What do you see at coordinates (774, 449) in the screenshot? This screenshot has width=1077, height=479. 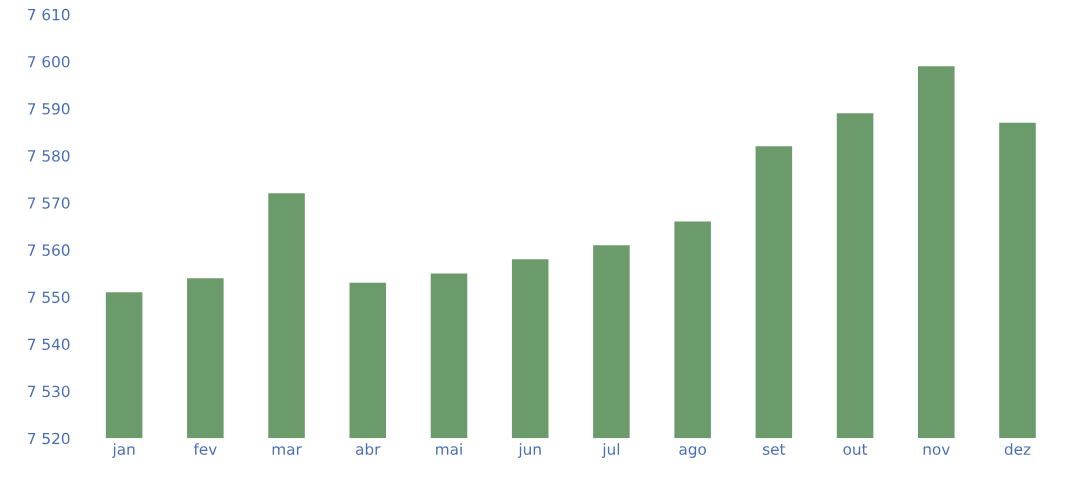 I see `x-tick-label: set` at bounding box center [774, 449].